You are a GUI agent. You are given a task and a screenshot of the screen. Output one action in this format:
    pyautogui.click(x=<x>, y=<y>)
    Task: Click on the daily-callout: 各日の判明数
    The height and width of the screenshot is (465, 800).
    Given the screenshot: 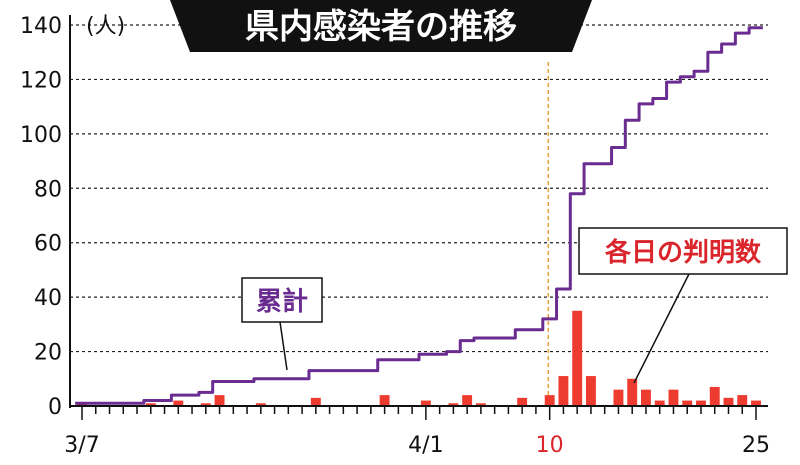 What is the action you would take?
    pyautogui.click(x=683, y=305)
    